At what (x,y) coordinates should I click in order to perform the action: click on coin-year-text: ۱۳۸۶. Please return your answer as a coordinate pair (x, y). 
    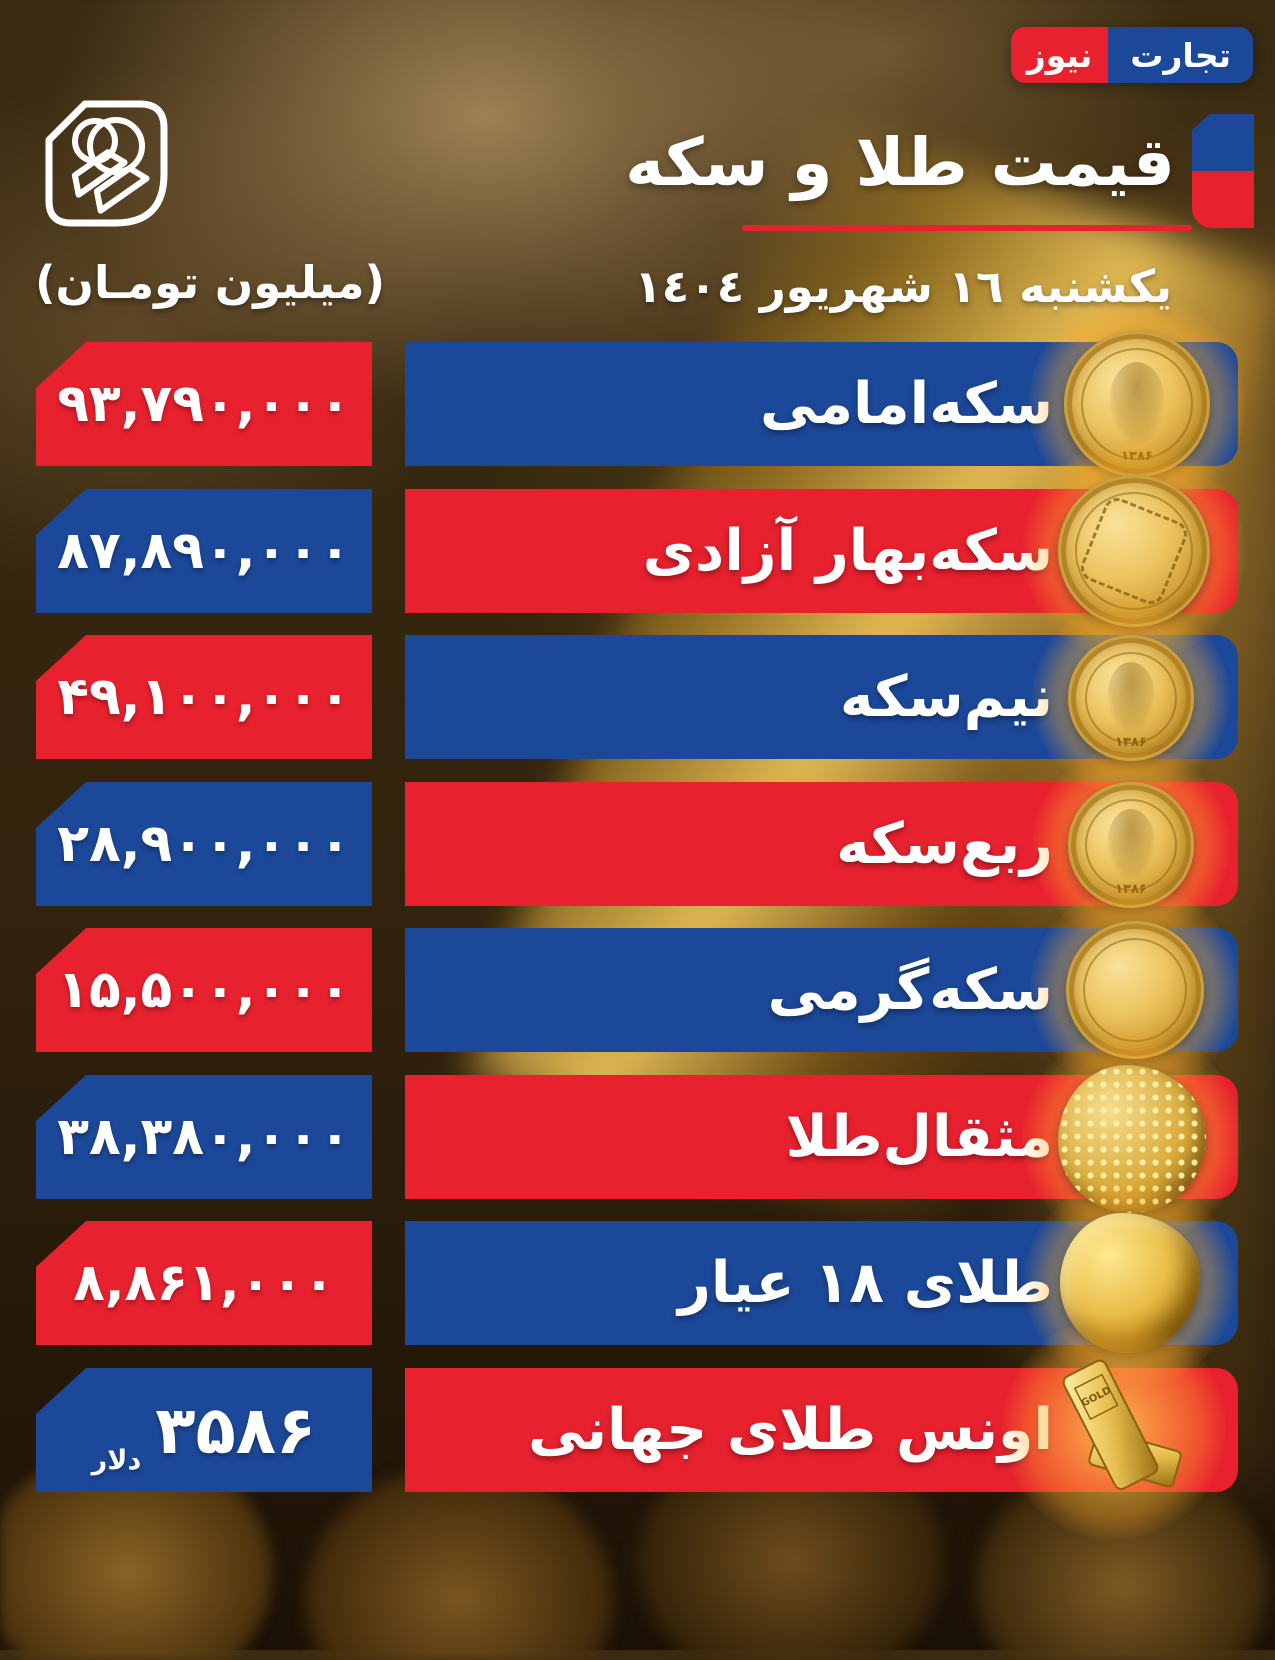
    Looking at the image, I should click on (1131, 742).